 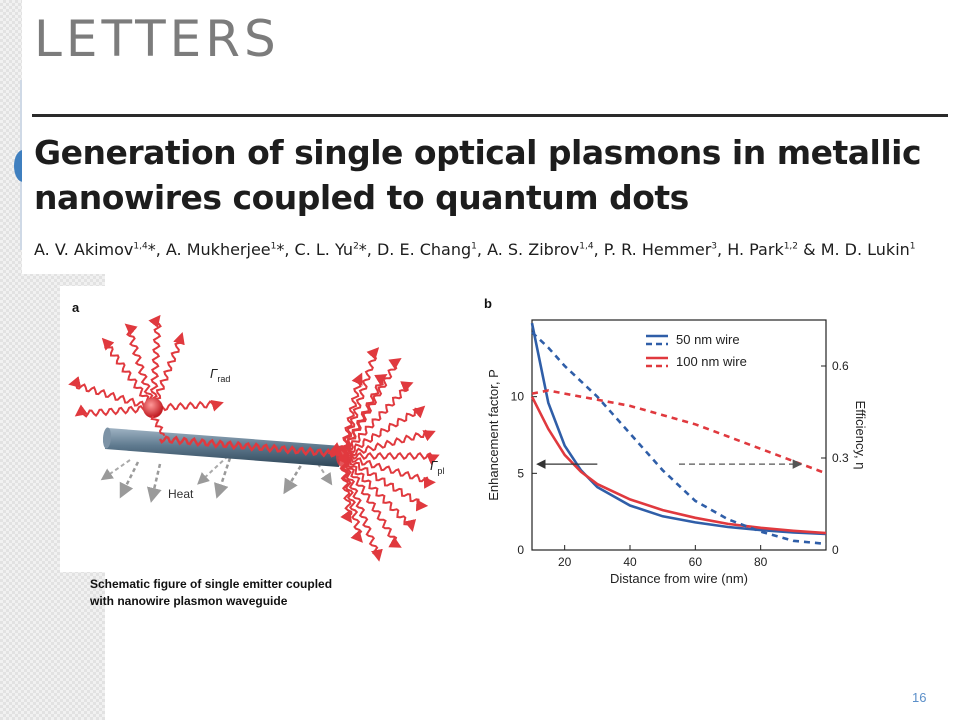 I want to click on x-tick-label: 60, so click(x=696, y=562).